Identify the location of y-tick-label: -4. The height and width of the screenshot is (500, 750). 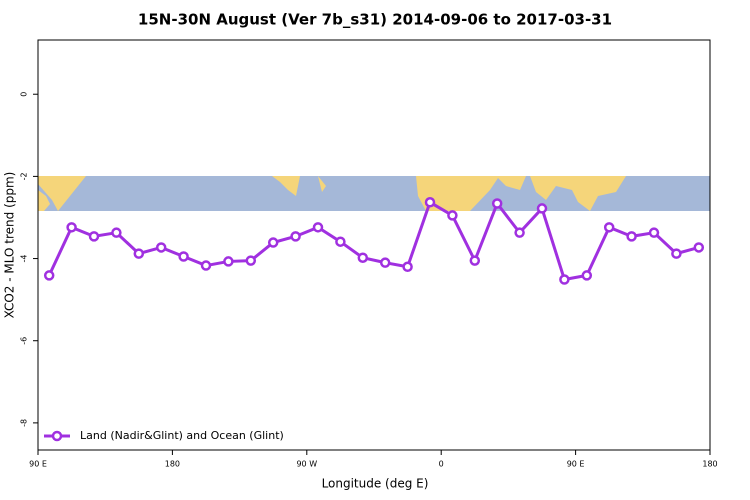
(24, 259).